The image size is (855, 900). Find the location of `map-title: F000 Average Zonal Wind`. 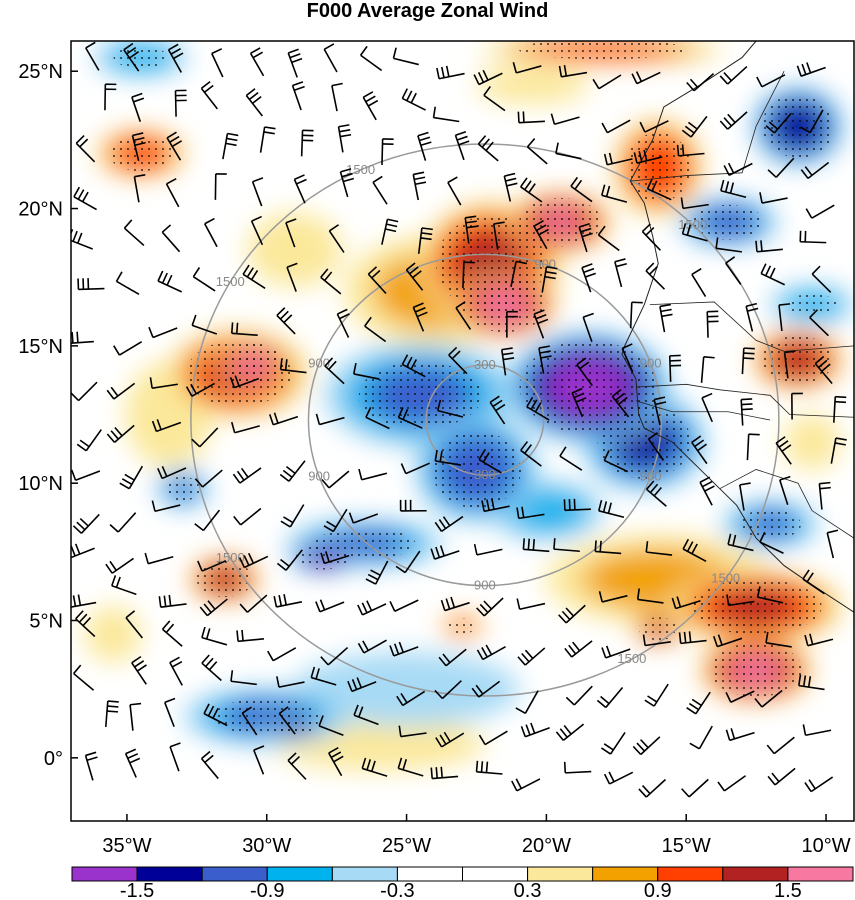

map-title: F000 Average Zonal Wind is located at coordinates (427, 11).